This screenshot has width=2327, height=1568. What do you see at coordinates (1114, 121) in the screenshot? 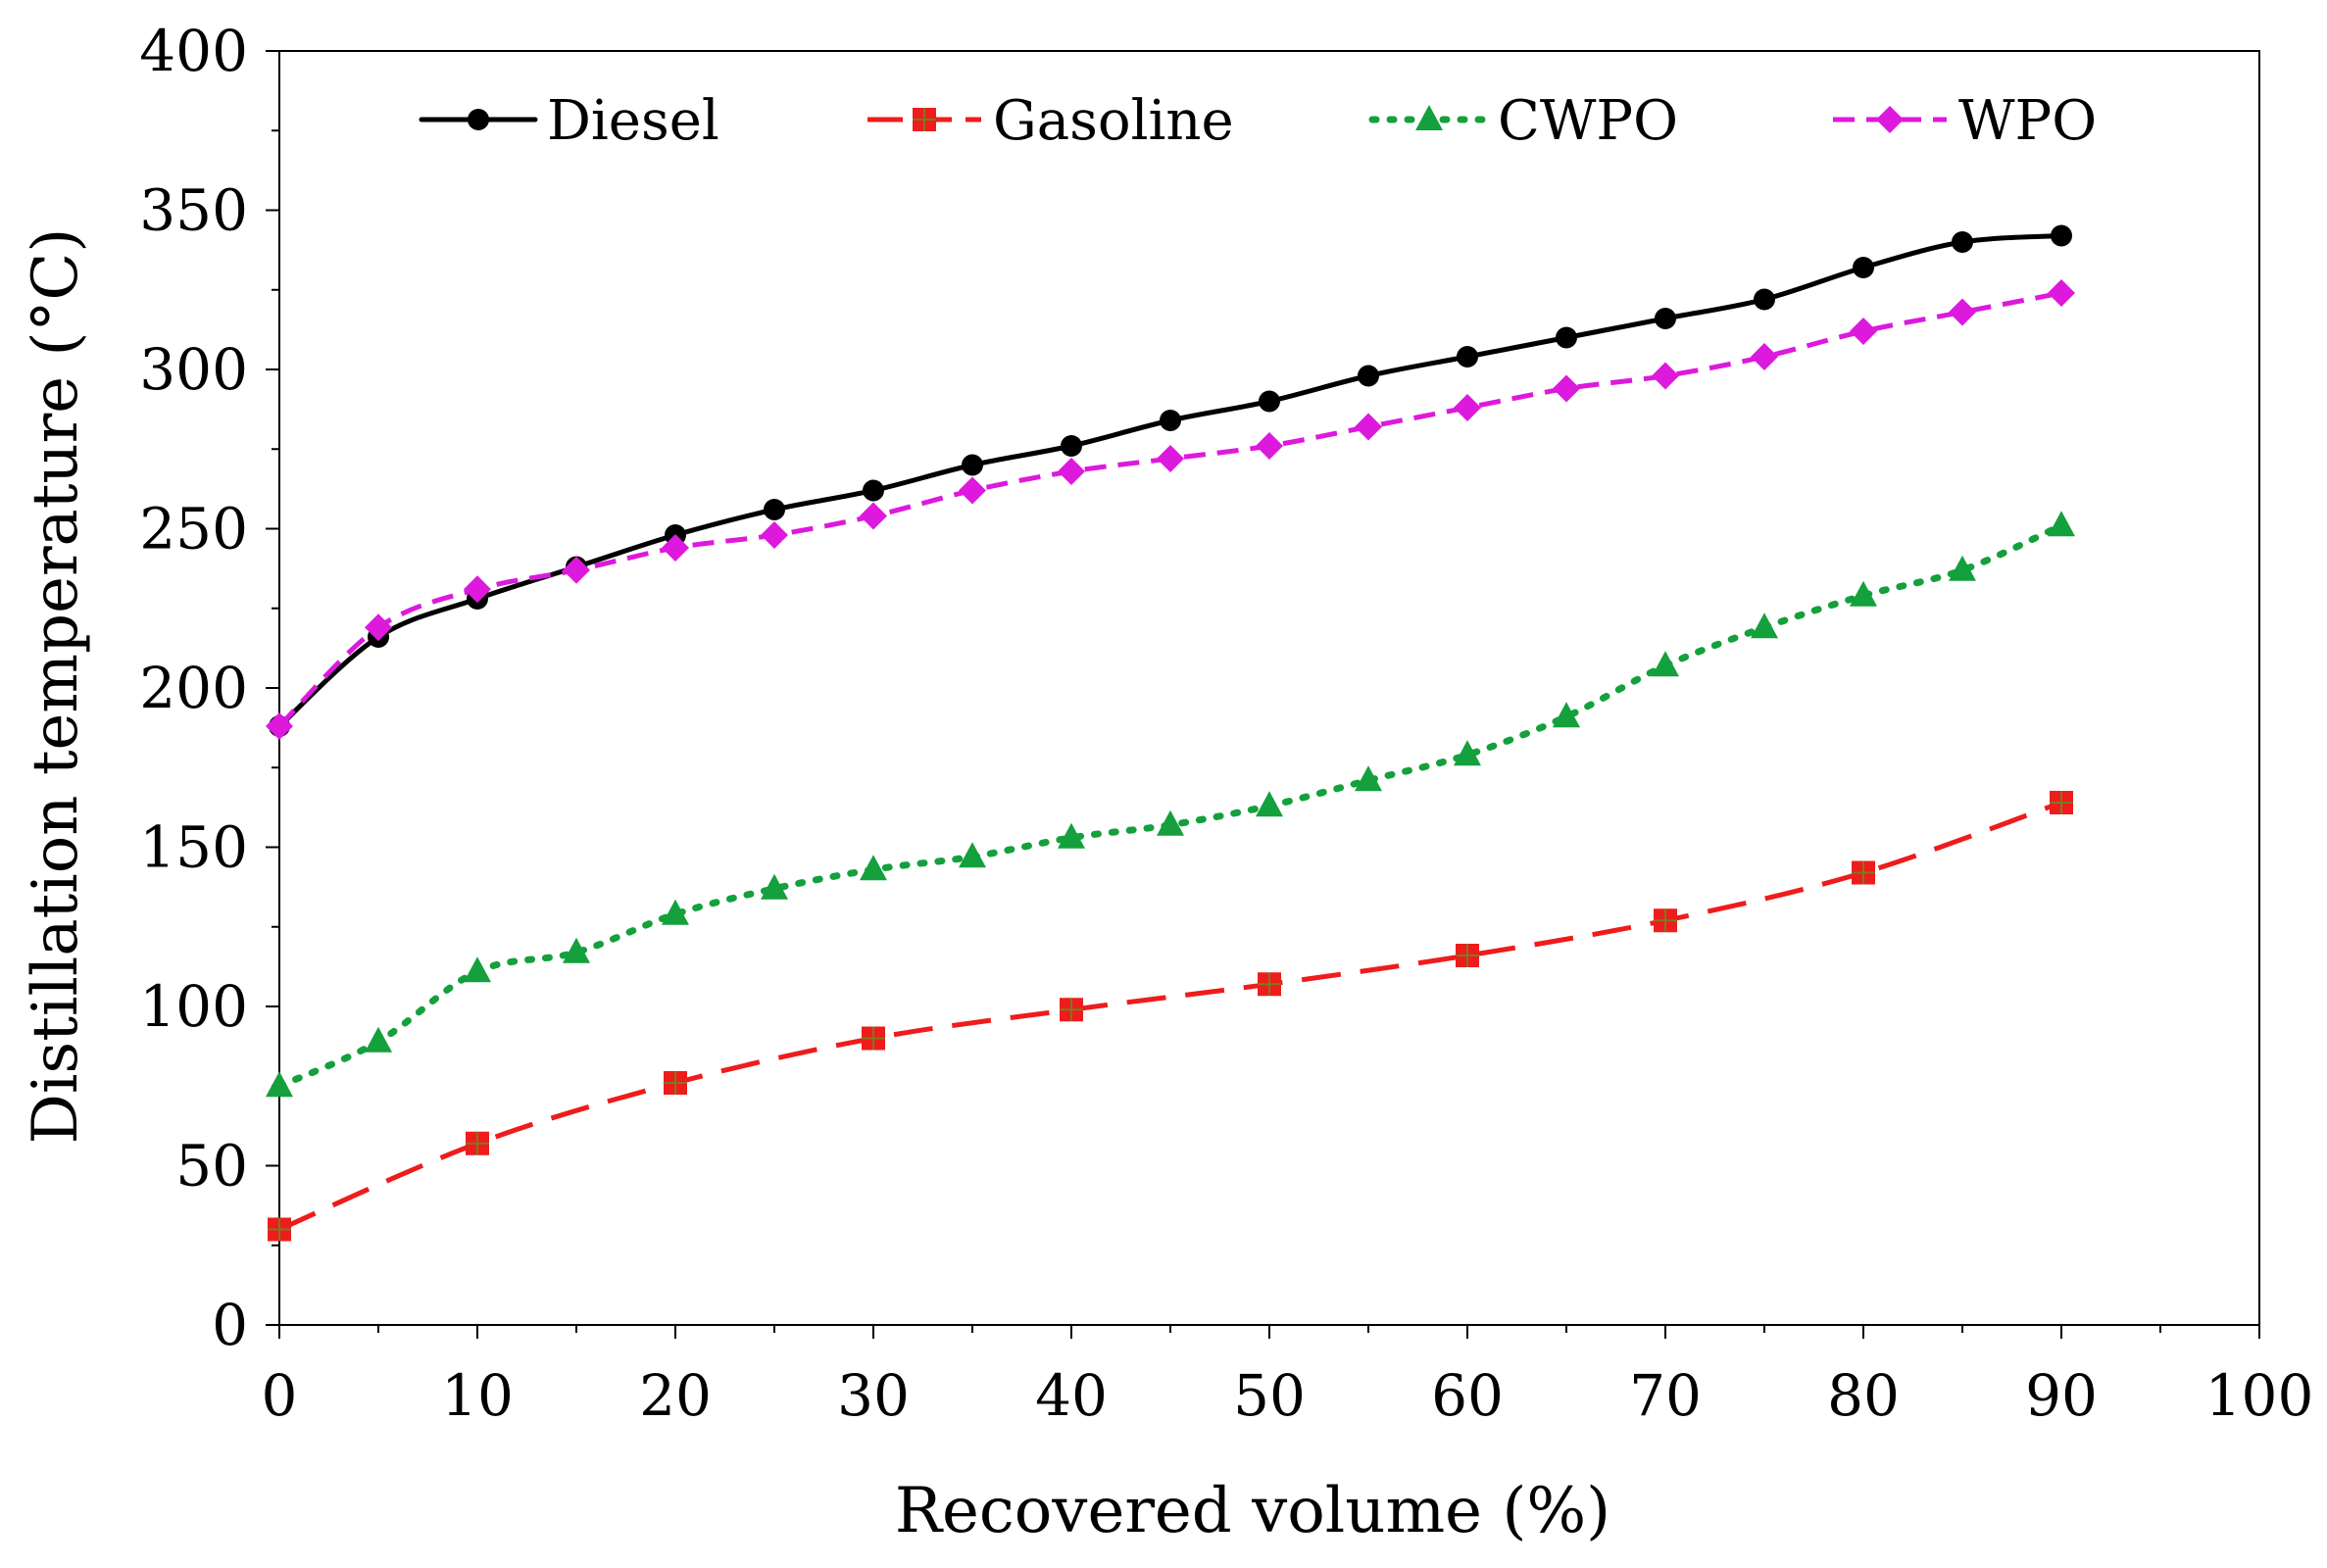
I see `legend-label-gasoline: Gasoline` at bounding box center [1114, 121].